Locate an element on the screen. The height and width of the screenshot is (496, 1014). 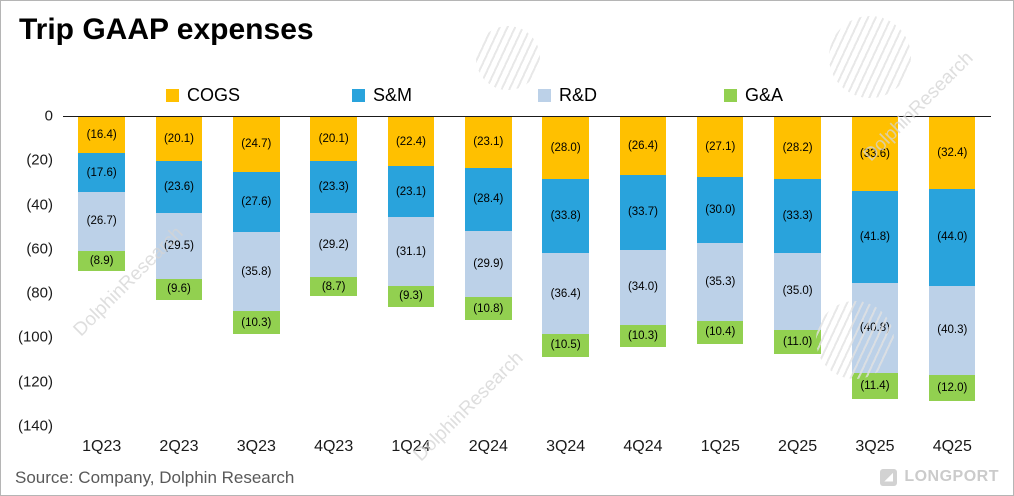
page-title: Trip GAAP expenses is located at coordinates (166, 29).